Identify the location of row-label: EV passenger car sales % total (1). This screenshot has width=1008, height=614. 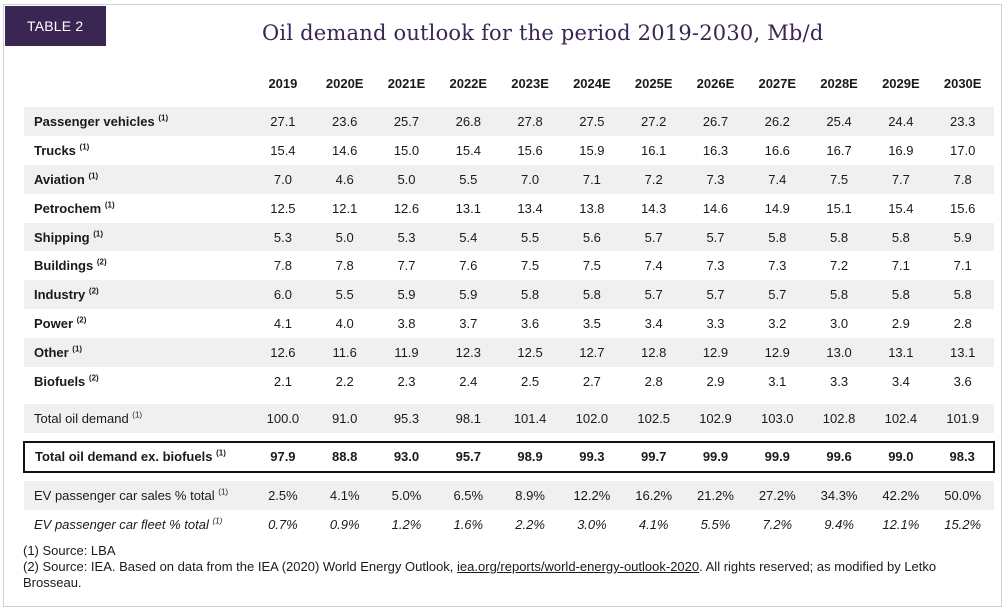
(138, 495).